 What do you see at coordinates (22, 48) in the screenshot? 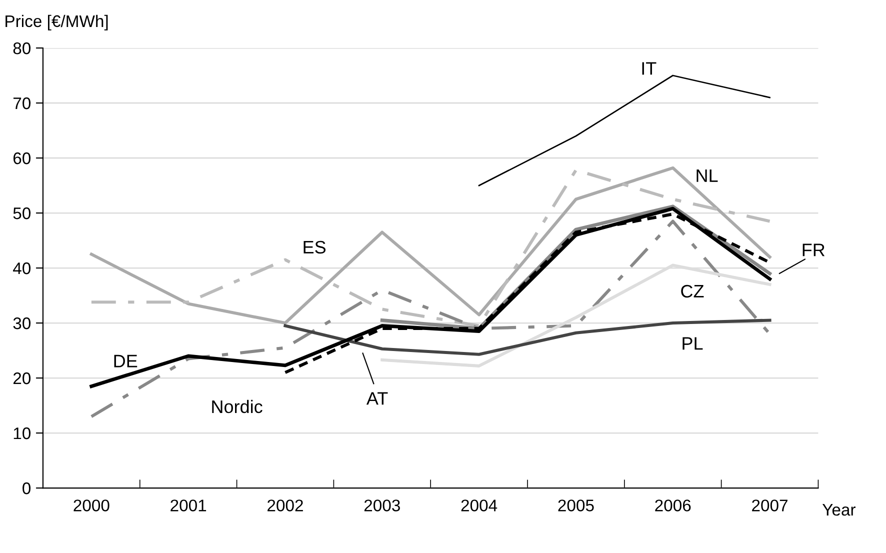
I see `y-tick-label: 80` at bounding box center [22, 48].